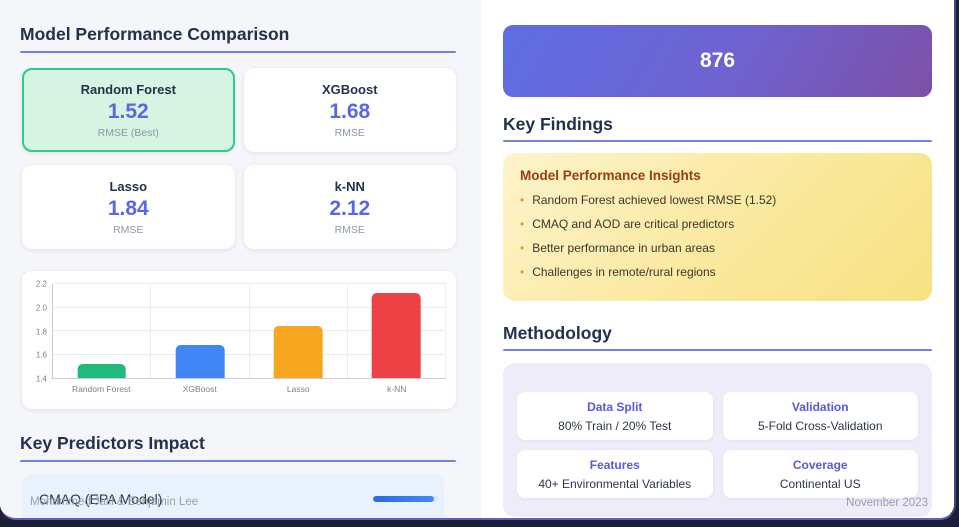 This screenshot has width=959, height=527. Describe the element at coordinates (349, 89) in the screenshot. I see `model-name: XGBoost` at that location.